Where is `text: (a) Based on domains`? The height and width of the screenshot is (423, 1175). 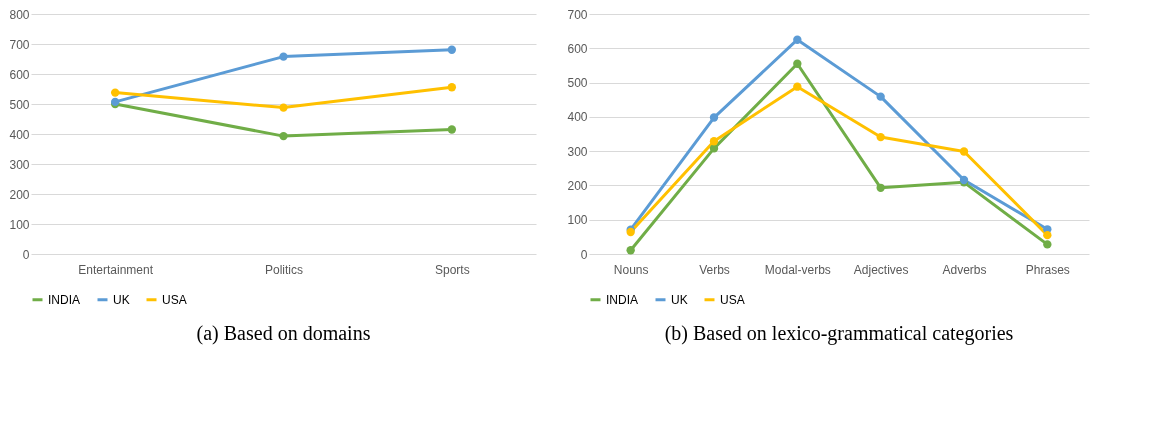
text: (a) Based on domains is located at coordinates (283, 333).